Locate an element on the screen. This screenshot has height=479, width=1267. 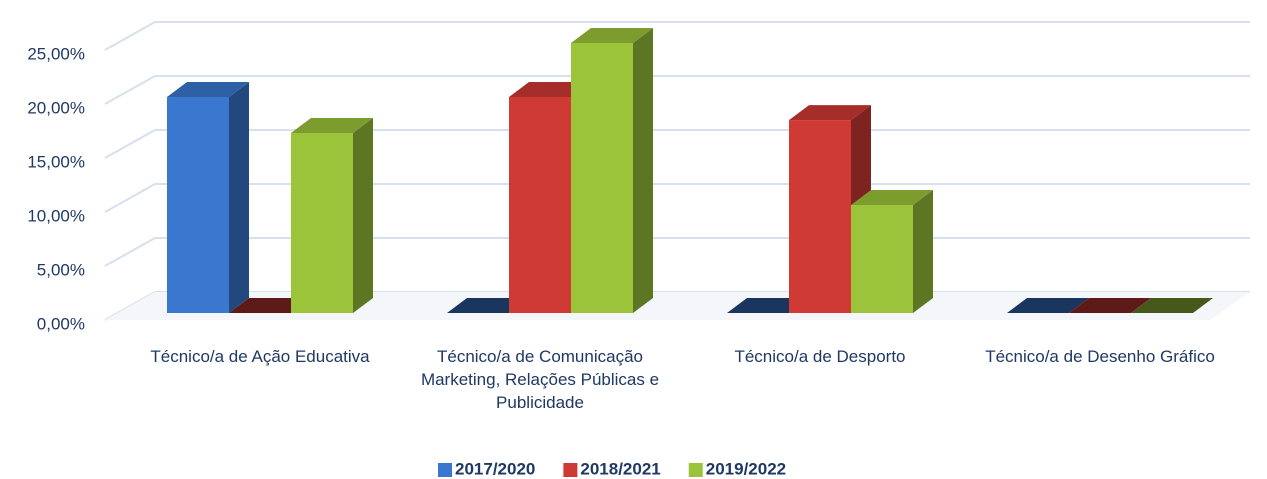
legend-label: 2017/2020 is located at coordinates (495, 468).